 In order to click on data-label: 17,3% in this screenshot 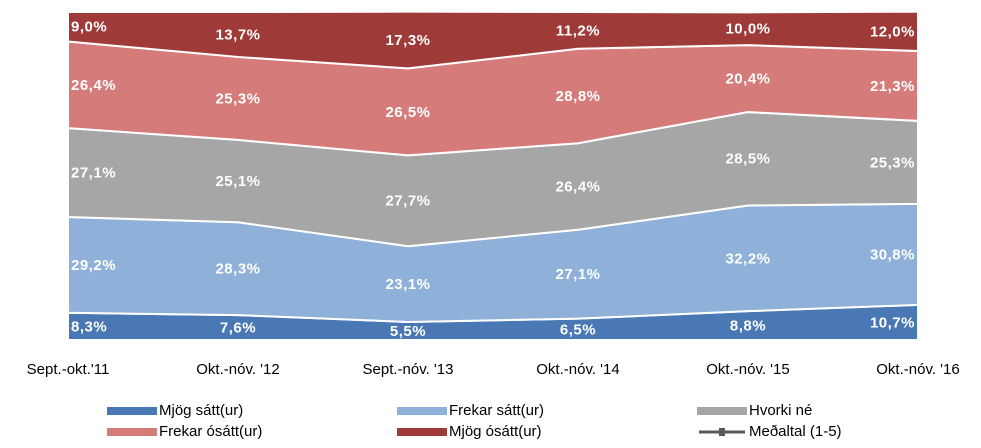, I will do `click(407, 40)`.